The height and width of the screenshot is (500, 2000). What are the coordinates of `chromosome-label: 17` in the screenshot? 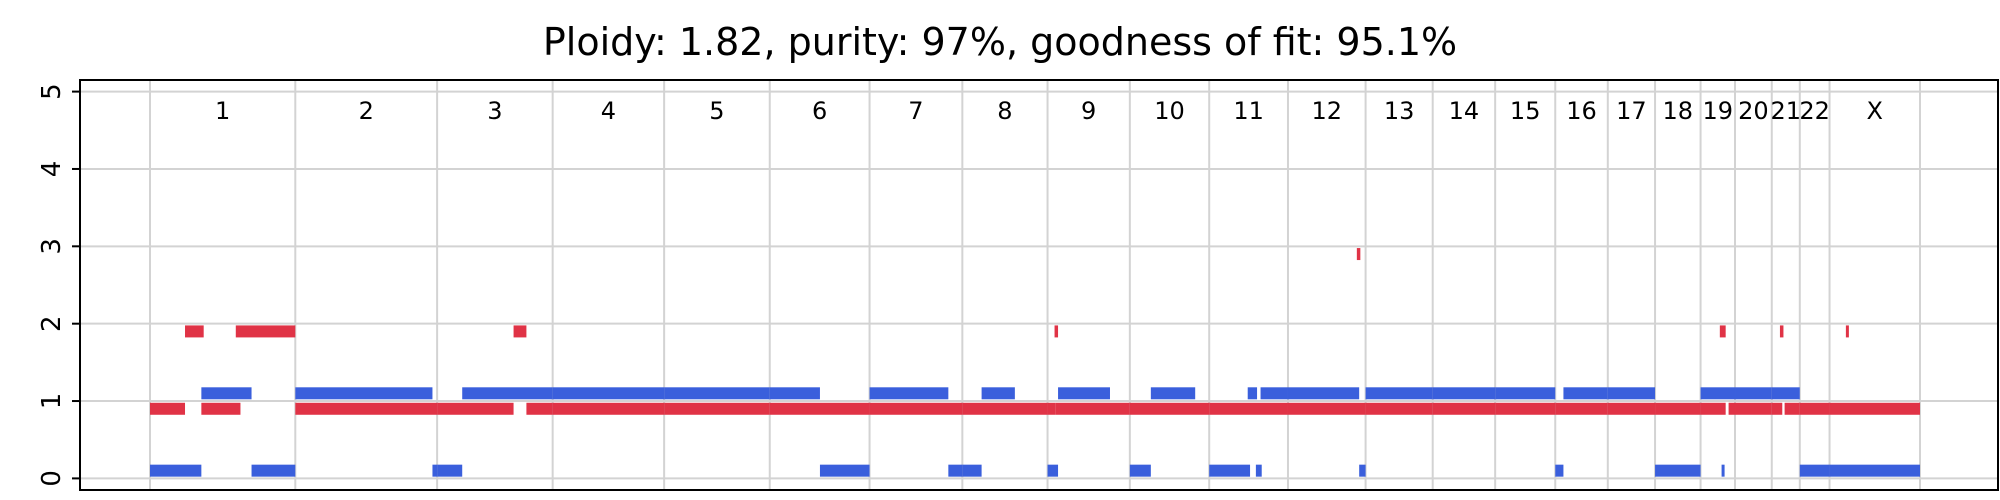 It's located at (1631, 111).